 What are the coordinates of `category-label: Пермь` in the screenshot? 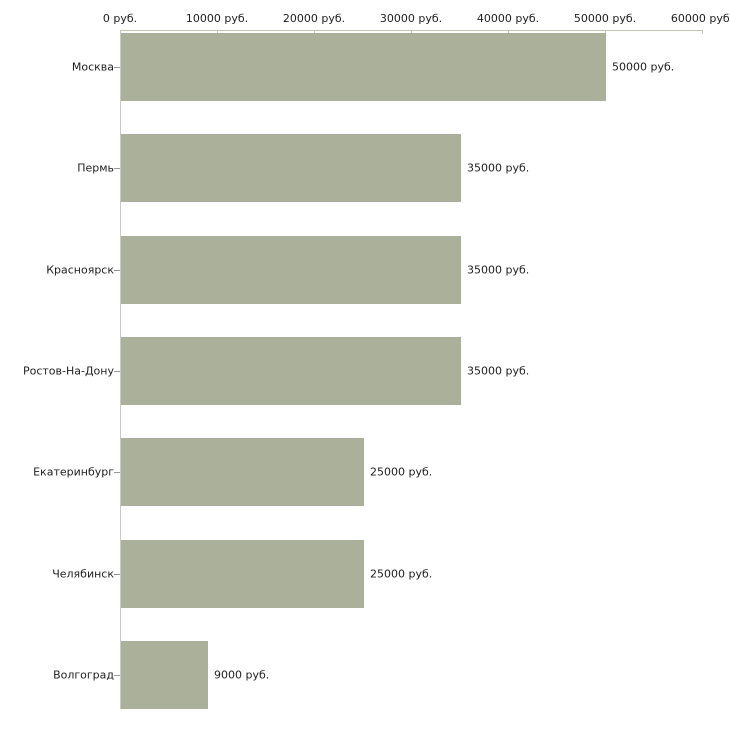 It's located at (95, 168).